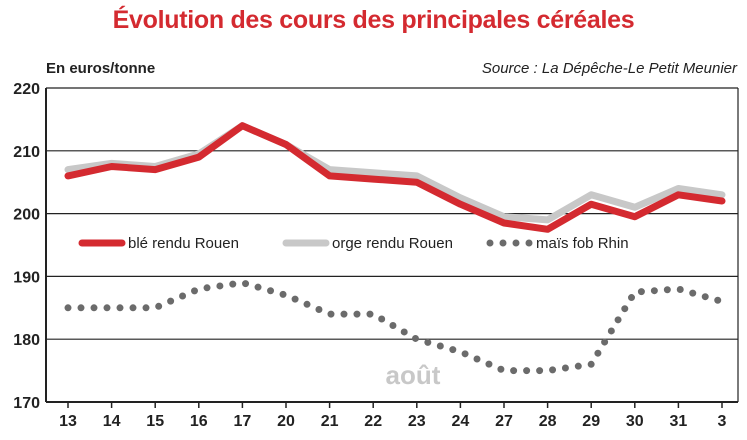 This screenshot has width=747, height=440. What do you see at coordinates (635, 421) in the screenshot?
I see `x-tick-label-30: 30` at bounding box center [635, 421].